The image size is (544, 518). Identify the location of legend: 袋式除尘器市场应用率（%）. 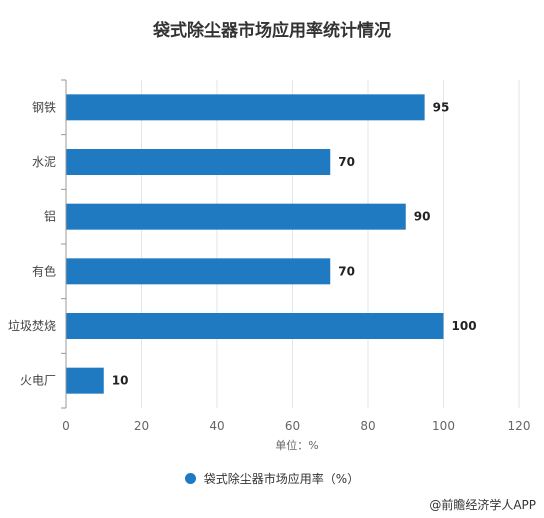
(272, 478).